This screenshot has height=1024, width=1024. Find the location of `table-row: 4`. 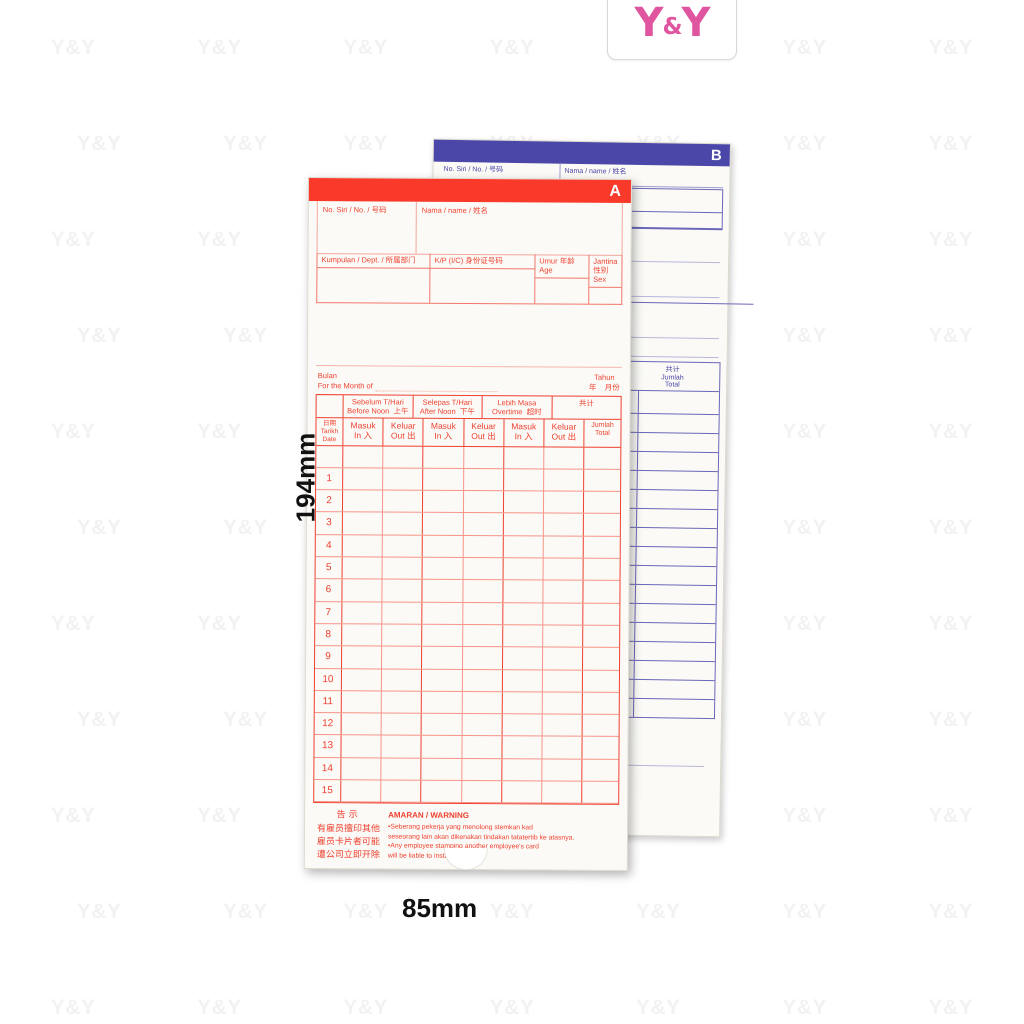

table-row: 4 is located at coordinates (467, 546).